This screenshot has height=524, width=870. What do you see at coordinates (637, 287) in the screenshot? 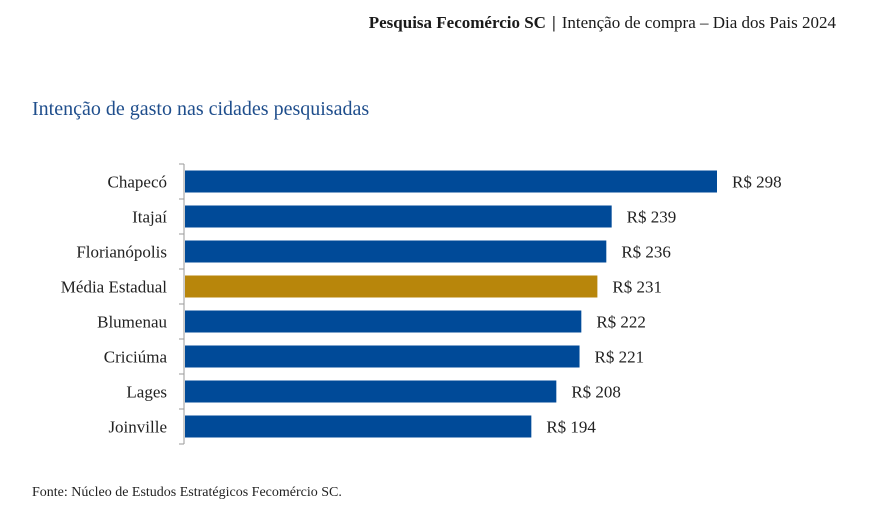
I see `value-label: R$ 231` at bounding box center [637, 287].